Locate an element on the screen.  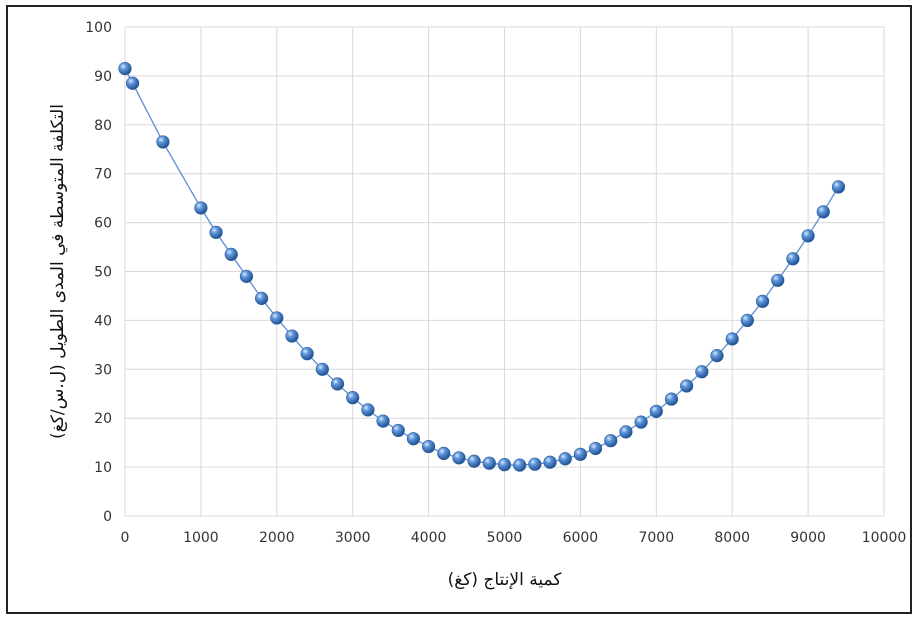
y-tick-label: 70 is located at coordinates (103, 175).